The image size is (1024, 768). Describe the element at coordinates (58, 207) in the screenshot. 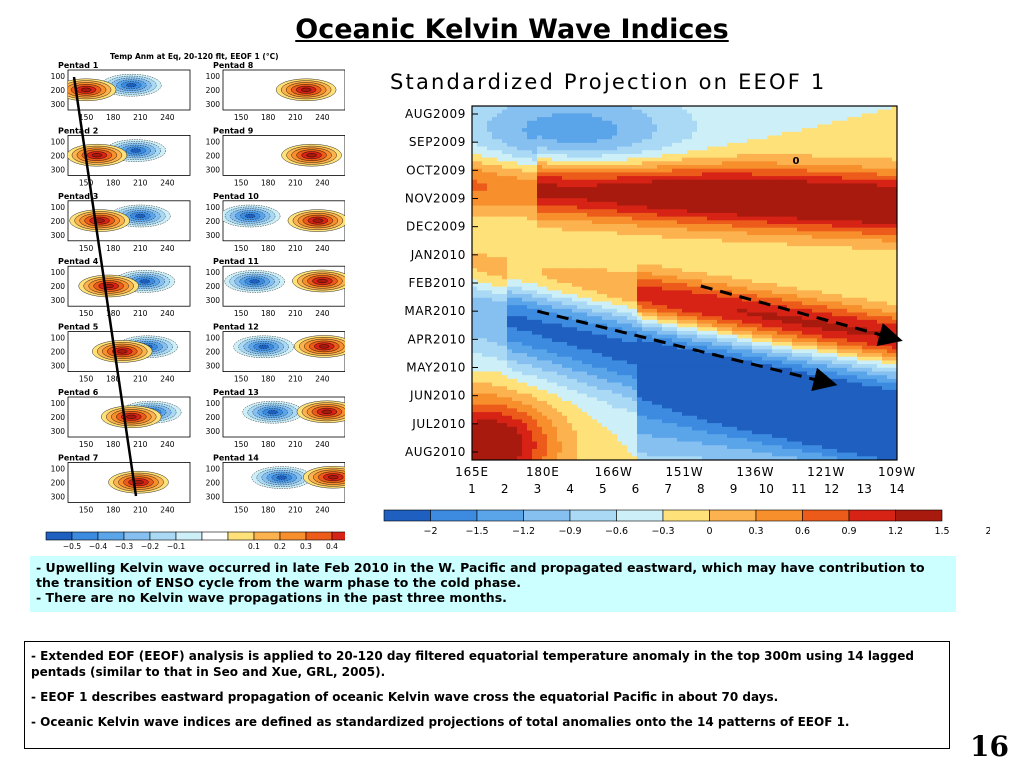

I see `depth-tick-label: 100` at that location.